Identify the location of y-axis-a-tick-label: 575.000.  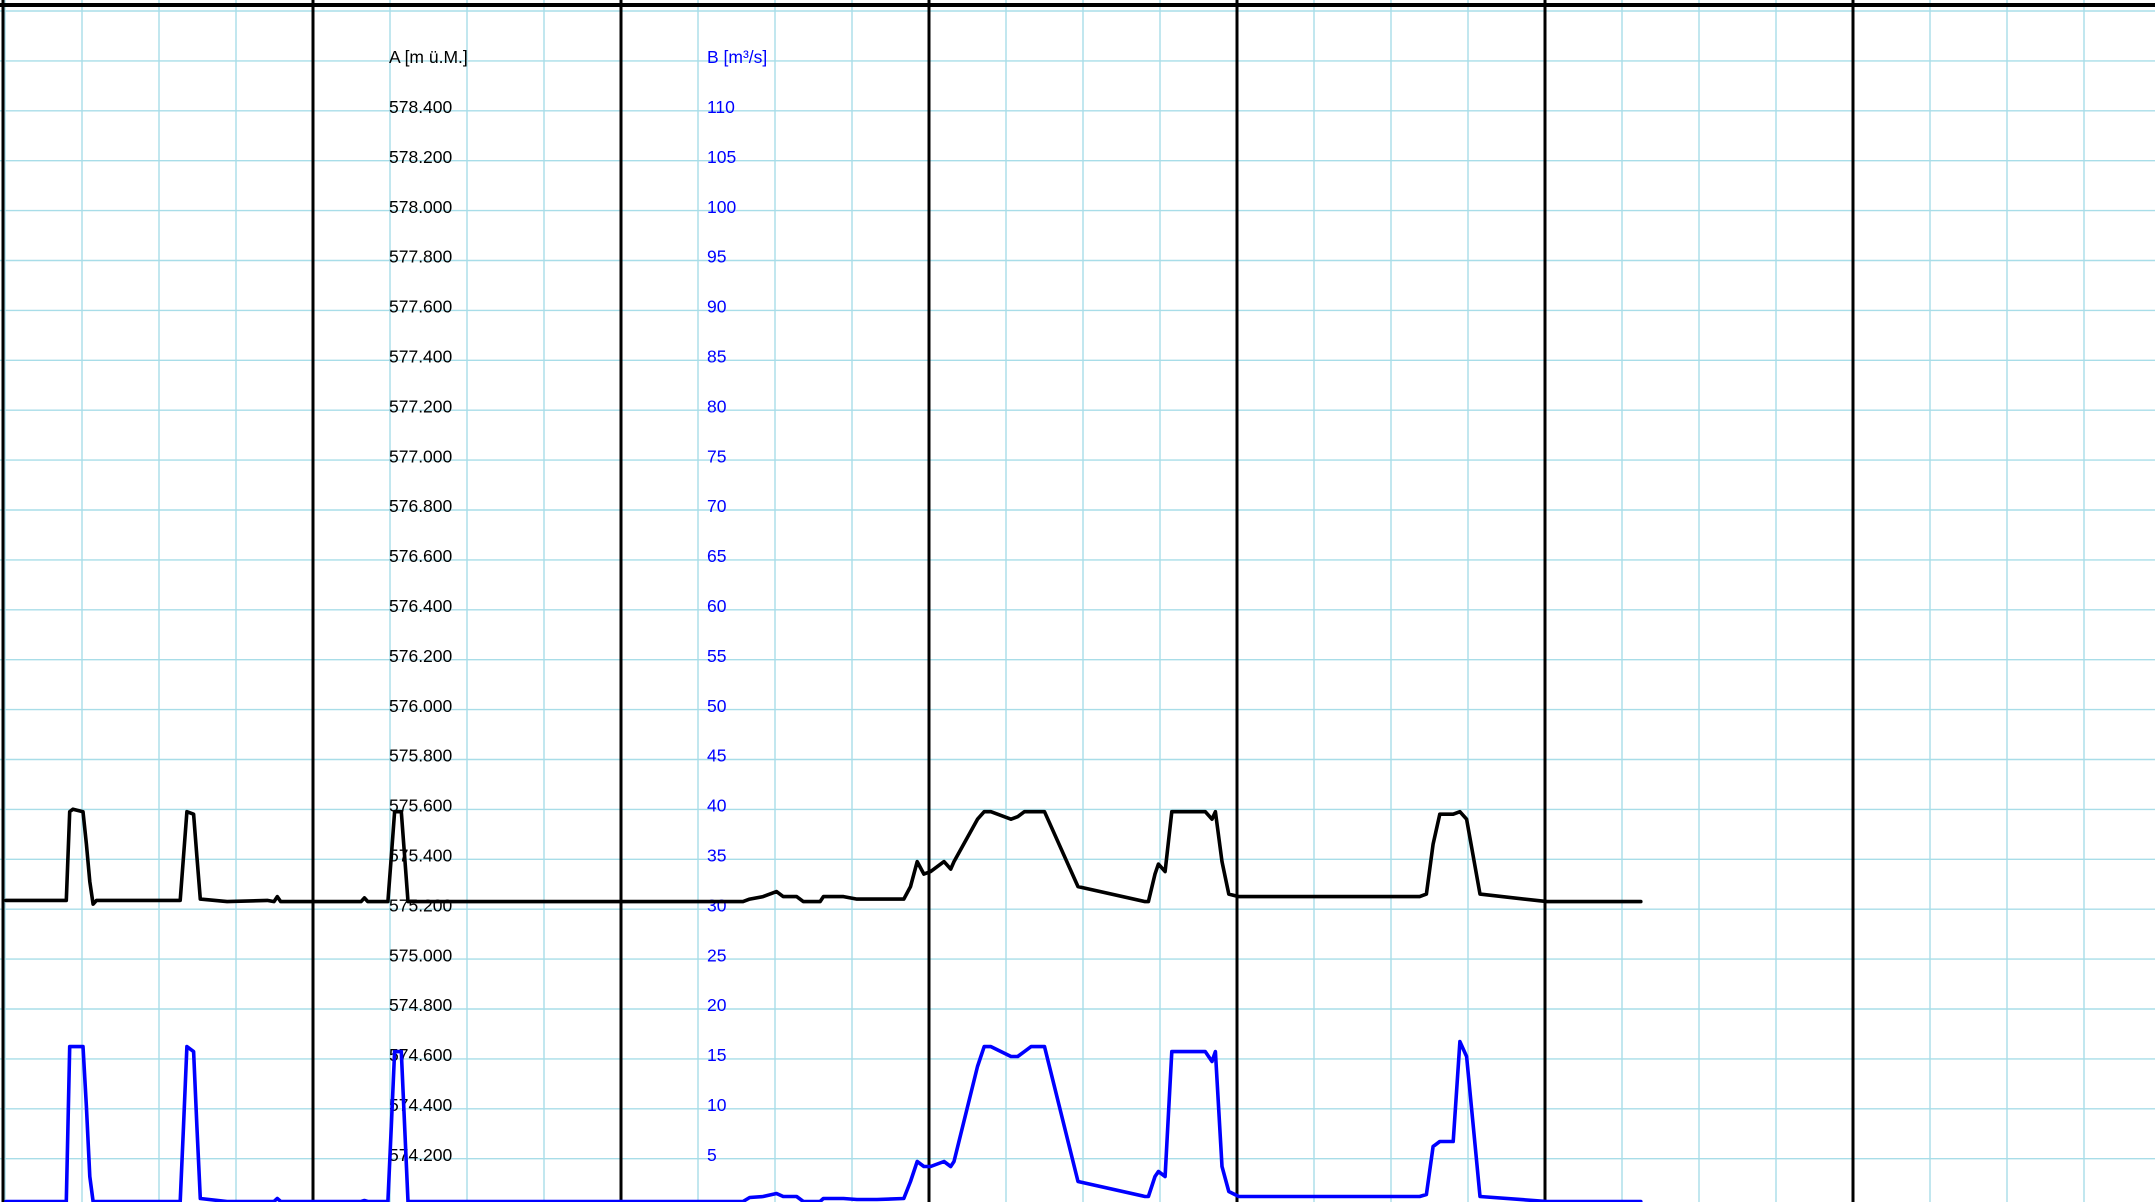
(421, 955).